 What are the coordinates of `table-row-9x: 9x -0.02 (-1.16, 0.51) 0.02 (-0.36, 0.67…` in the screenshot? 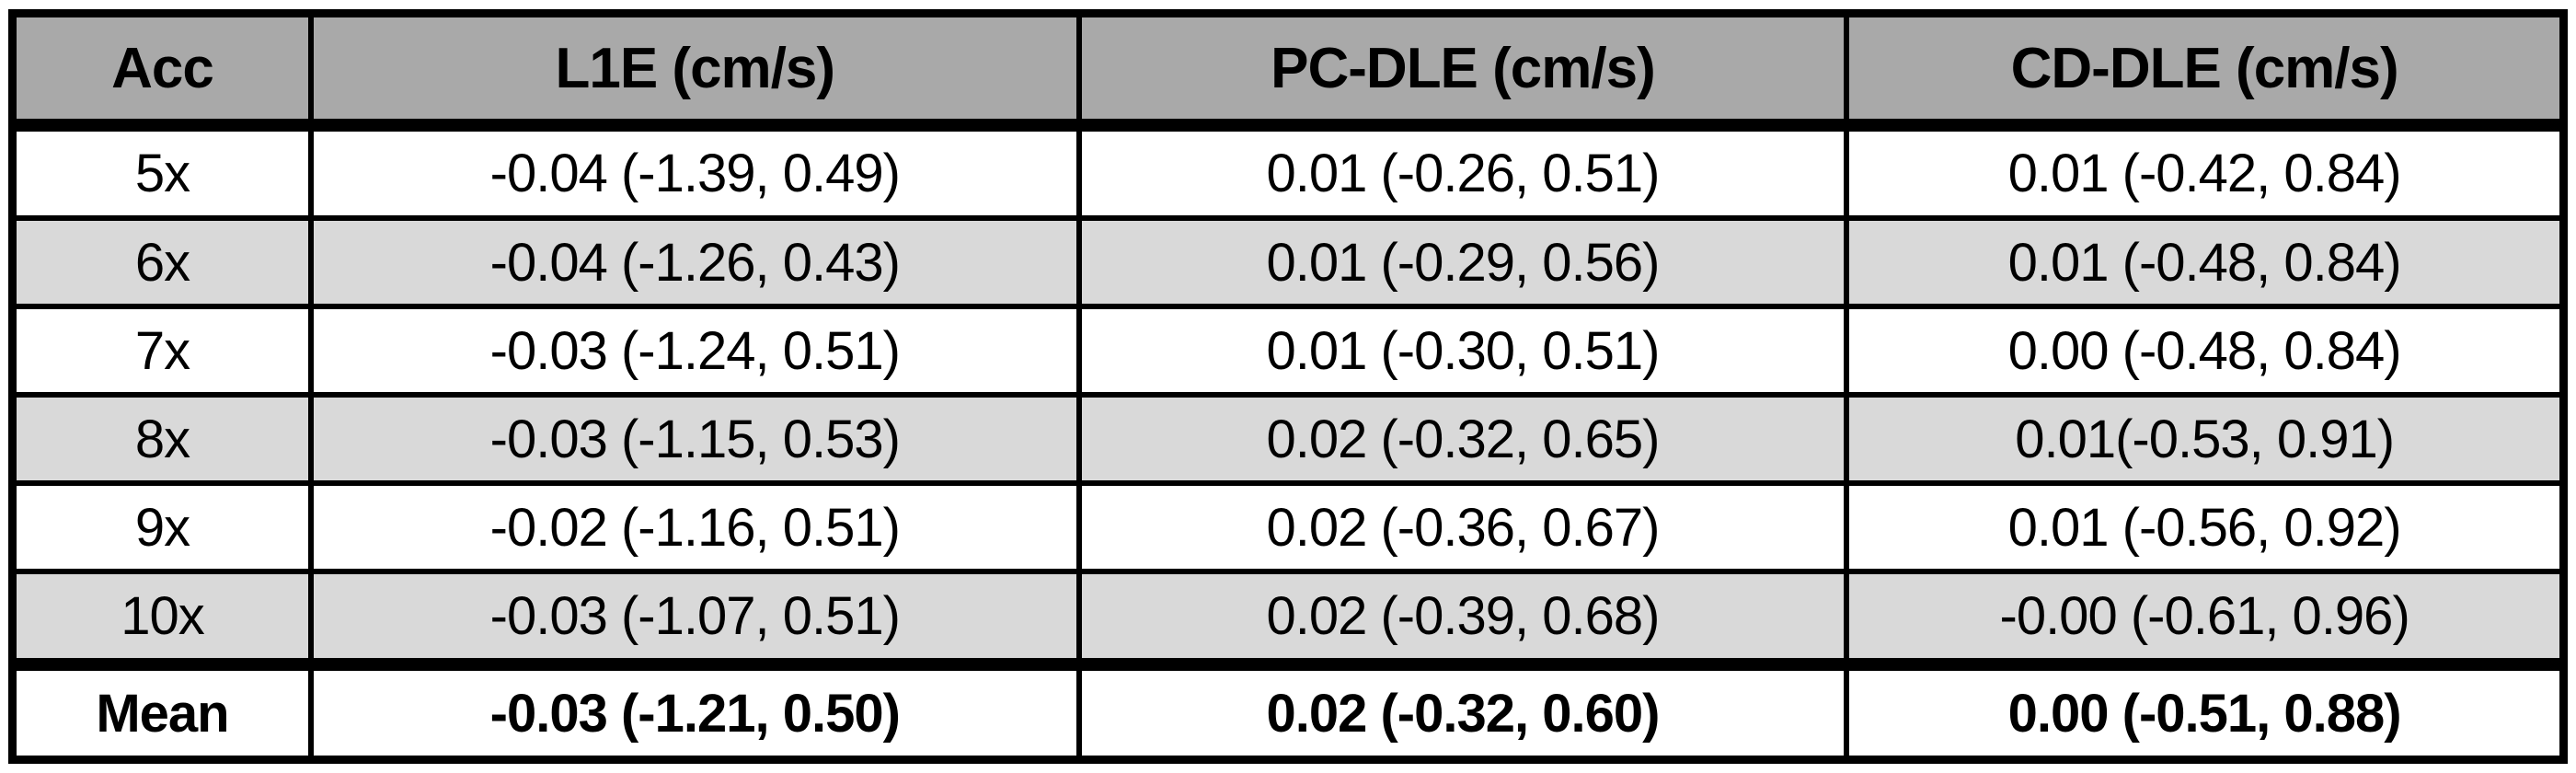 It's located at (1288, 527).